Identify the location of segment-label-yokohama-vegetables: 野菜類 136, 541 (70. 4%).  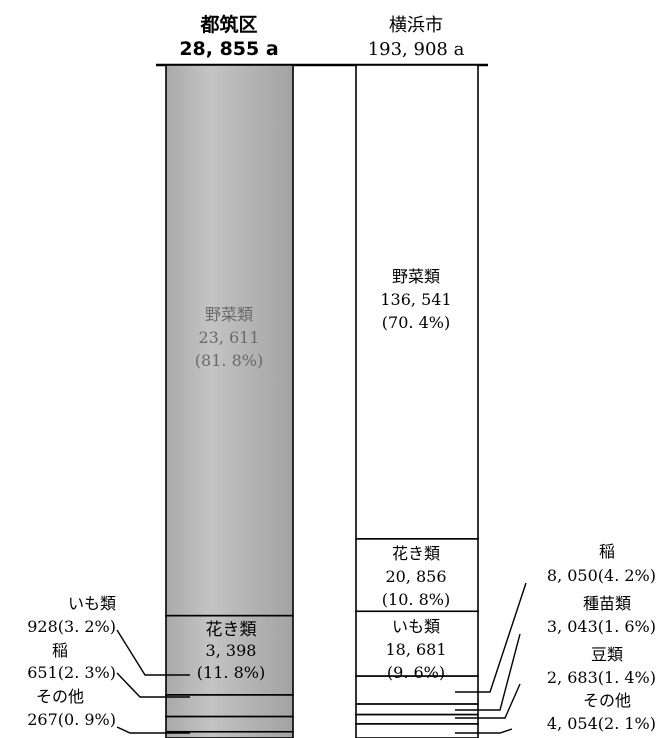
(415, 299).